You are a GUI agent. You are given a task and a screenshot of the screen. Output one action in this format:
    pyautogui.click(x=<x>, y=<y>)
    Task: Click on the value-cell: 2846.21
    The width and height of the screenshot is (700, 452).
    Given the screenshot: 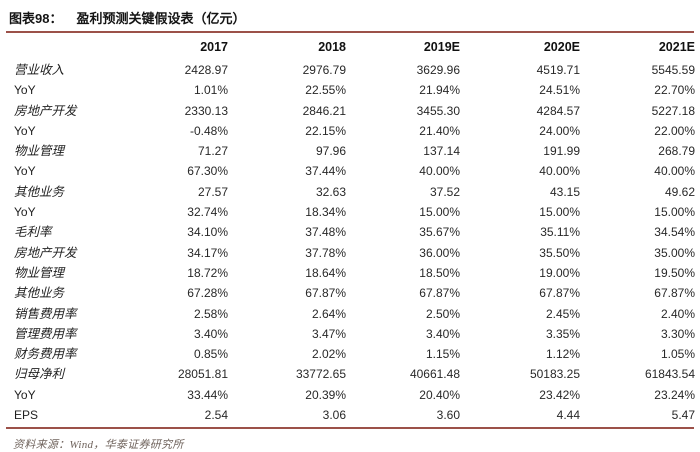 What is the action you would take?
    pyautogui.click(x=324, y=110)
    